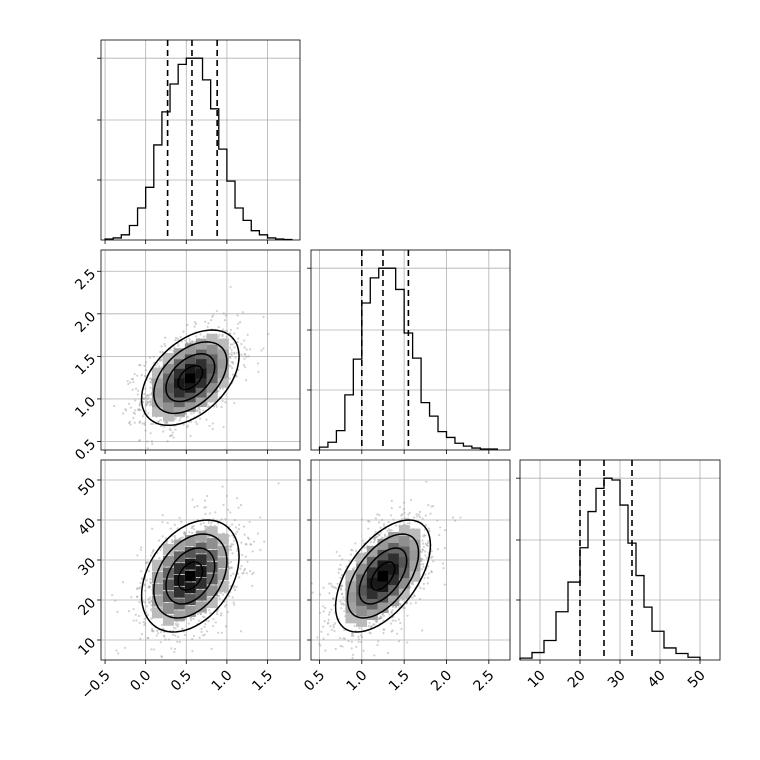 This screenshot has width=760, height=760. Describe the element at coordinates (441, 680) in the screenshot. I see `x-tick-label: 2.0` at that location.